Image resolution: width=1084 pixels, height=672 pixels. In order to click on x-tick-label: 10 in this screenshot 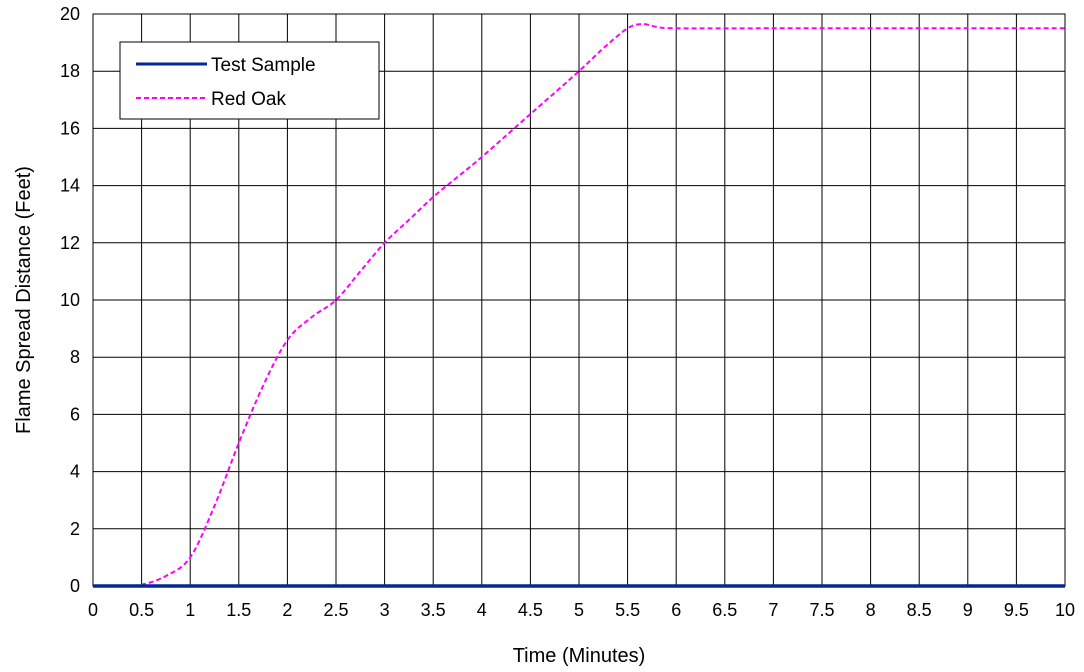, I will do `click(1065, 610)`.